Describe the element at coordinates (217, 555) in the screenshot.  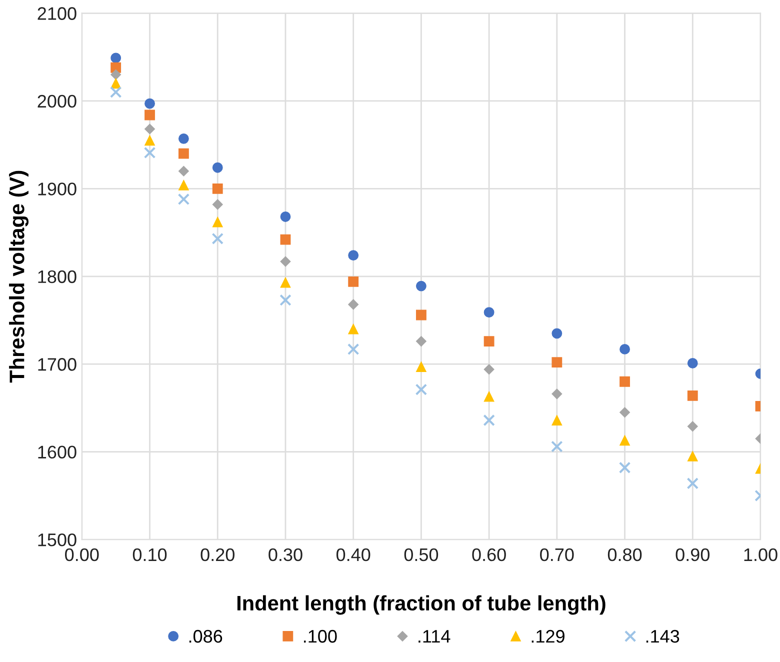
I see `x-tick-label: 0.20` at that location.